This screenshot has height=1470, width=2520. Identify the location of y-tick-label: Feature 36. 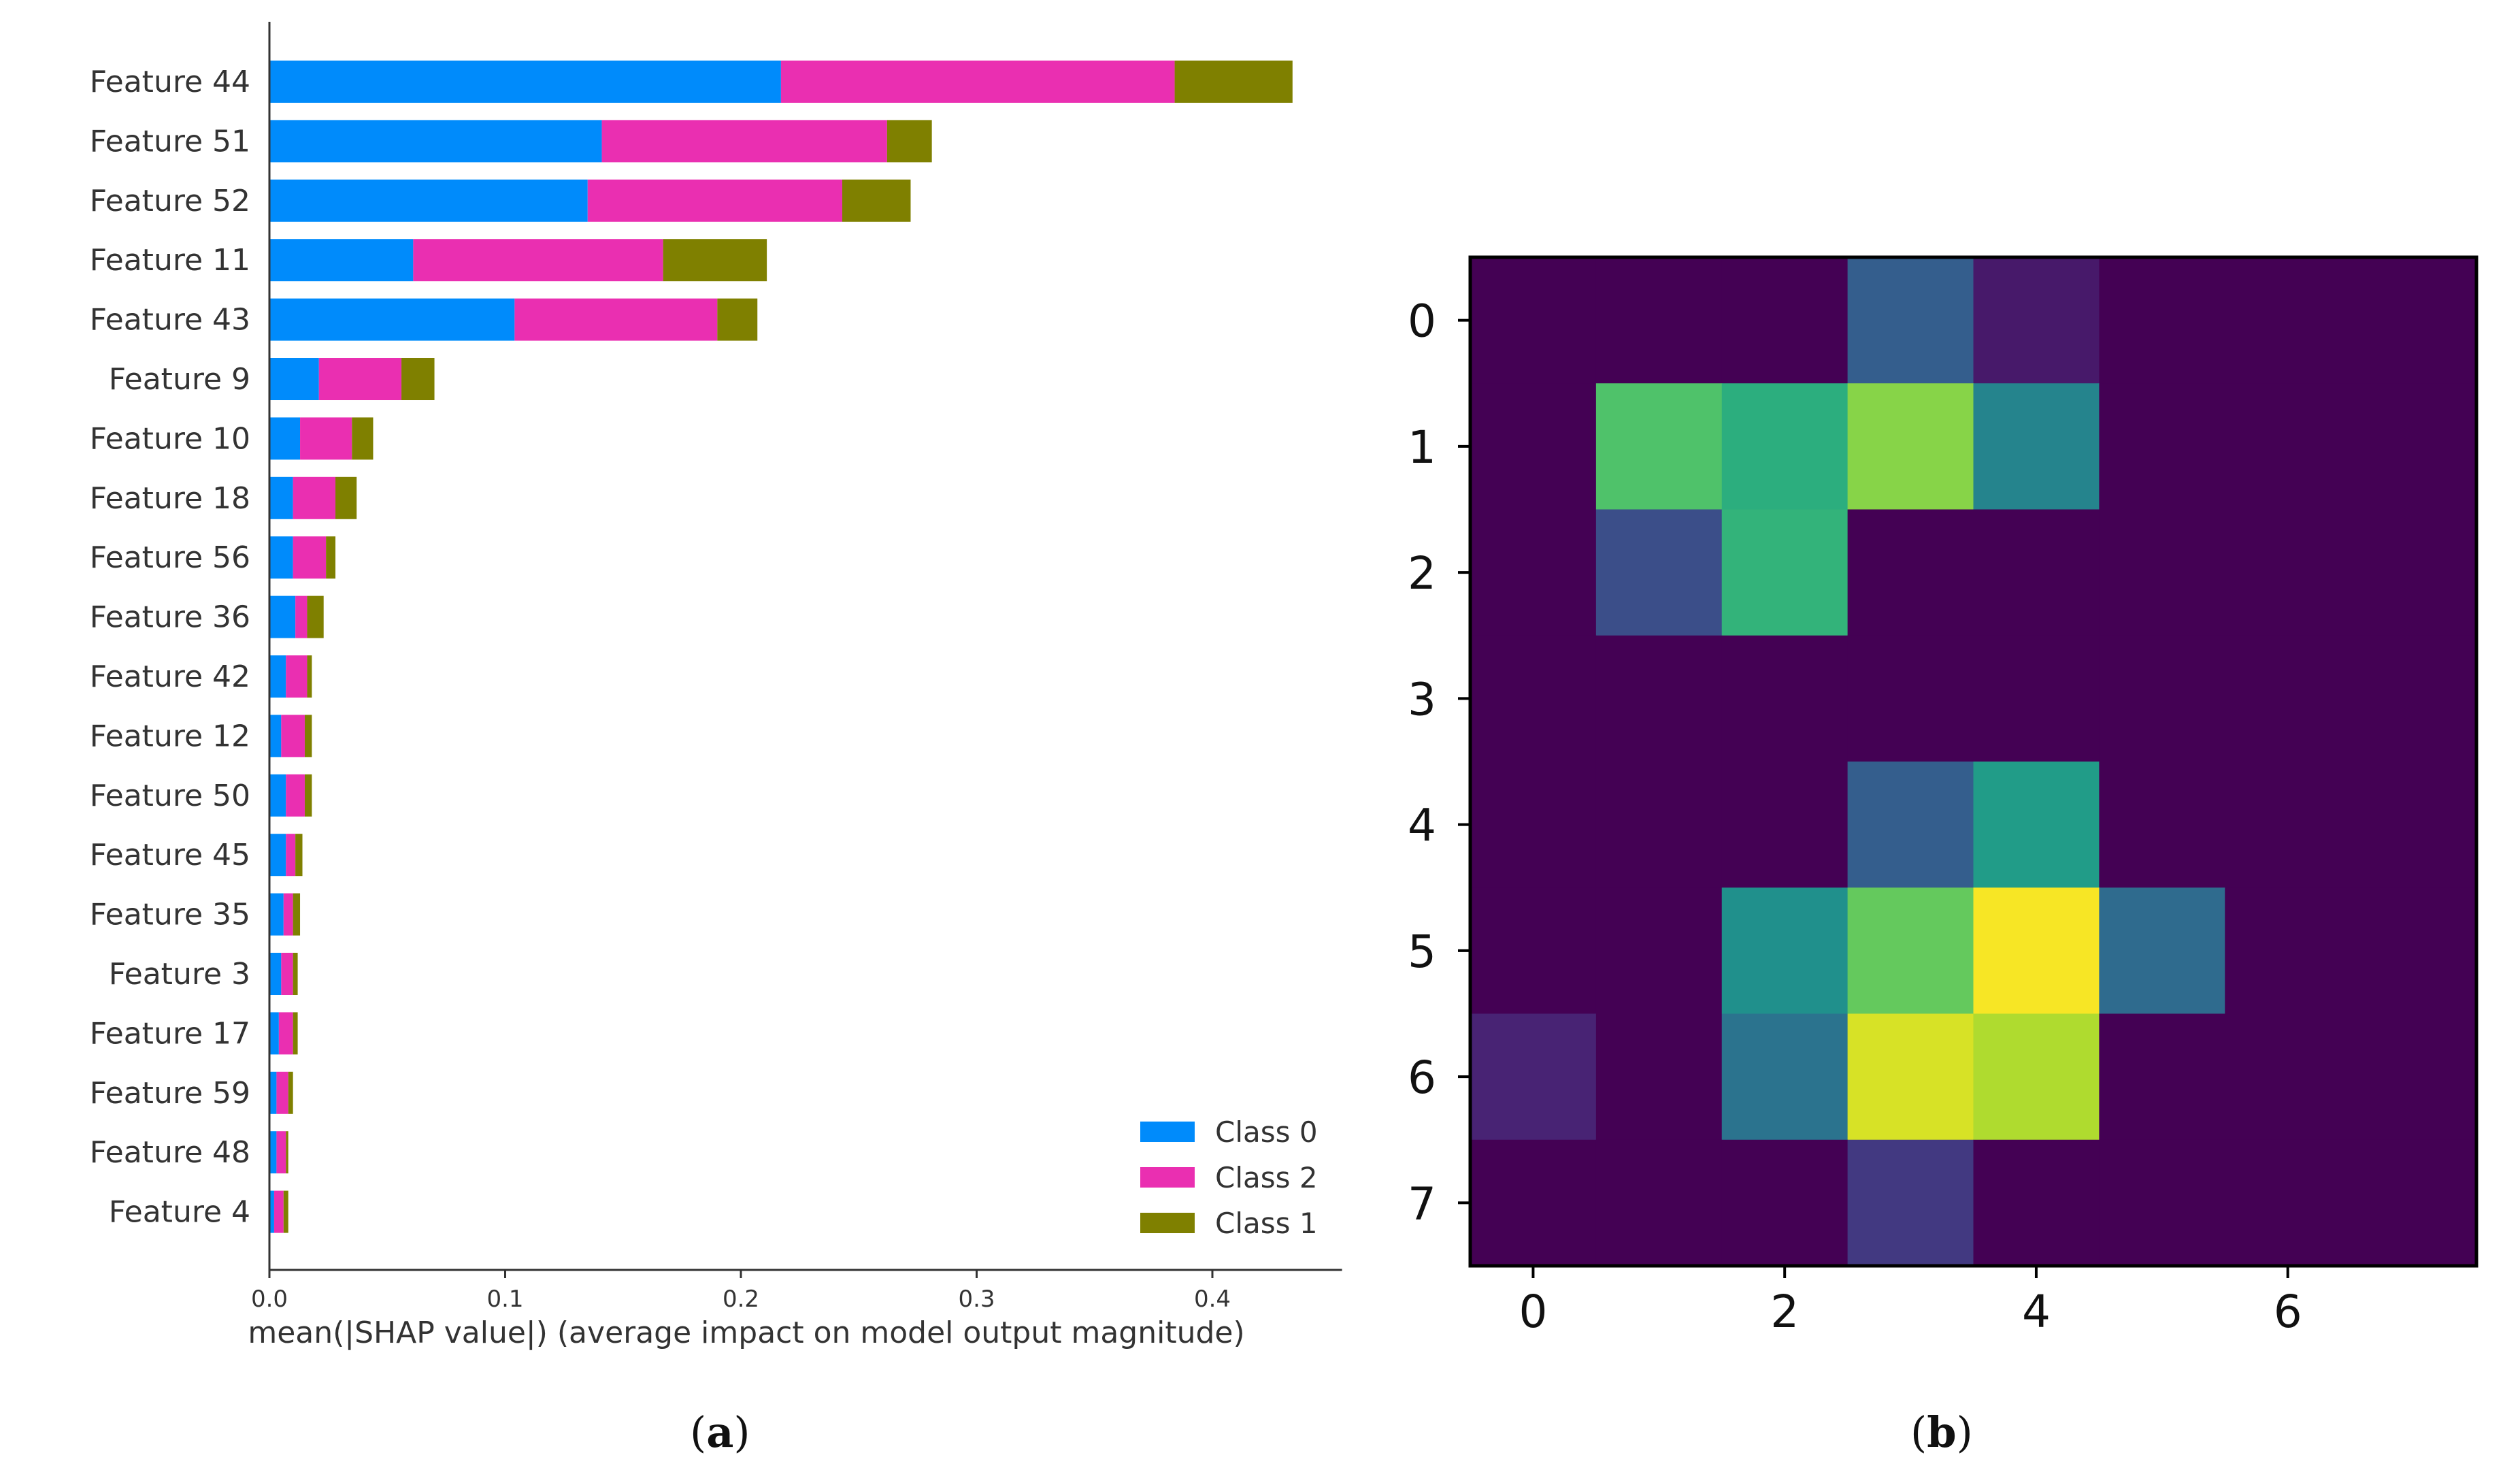
(170, 617).